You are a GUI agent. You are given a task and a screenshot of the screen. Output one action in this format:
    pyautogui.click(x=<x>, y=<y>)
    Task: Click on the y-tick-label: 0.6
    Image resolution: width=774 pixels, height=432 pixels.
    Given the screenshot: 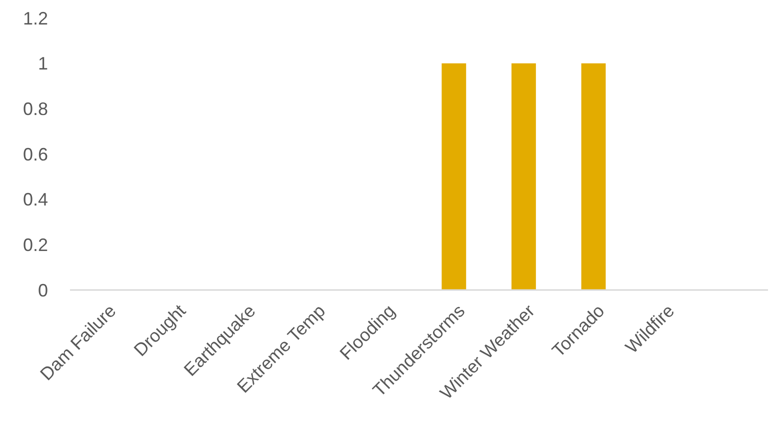 What is the action you would take?
    pyautogui.click(x=35, y=154)
    